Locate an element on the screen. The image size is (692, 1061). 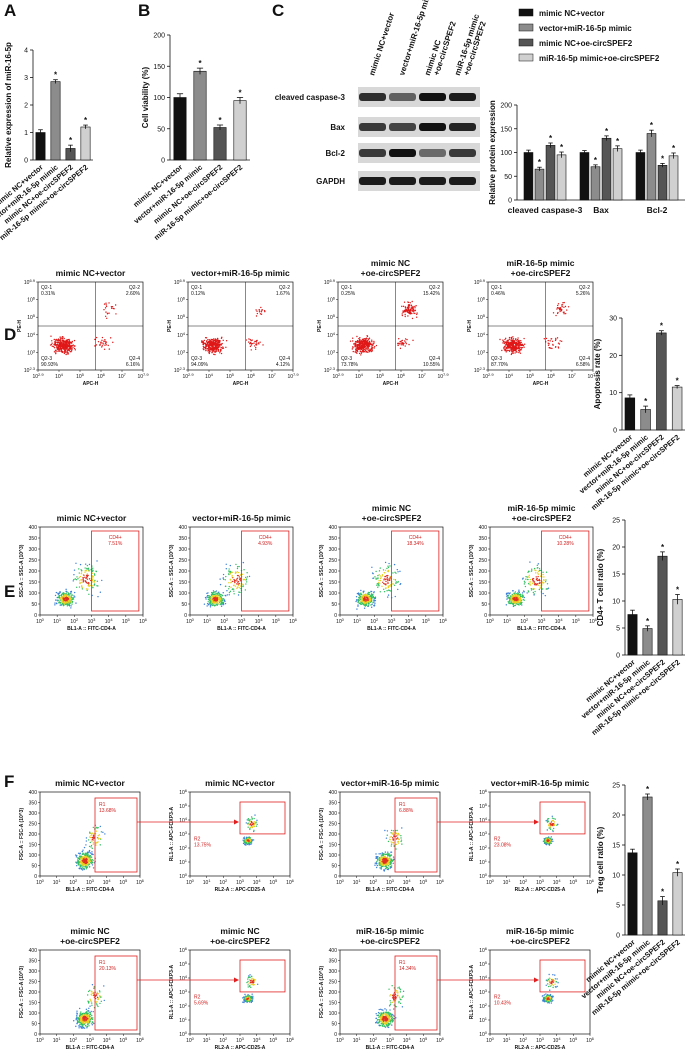
gate-box is located at coordinates (262, 818).